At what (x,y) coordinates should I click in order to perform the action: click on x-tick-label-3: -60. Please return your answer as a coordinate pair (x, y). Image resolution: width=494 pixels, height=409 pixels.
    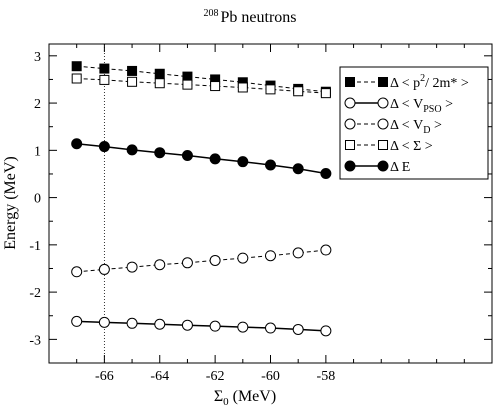
    Looking at the image, I should click on (270, 376).